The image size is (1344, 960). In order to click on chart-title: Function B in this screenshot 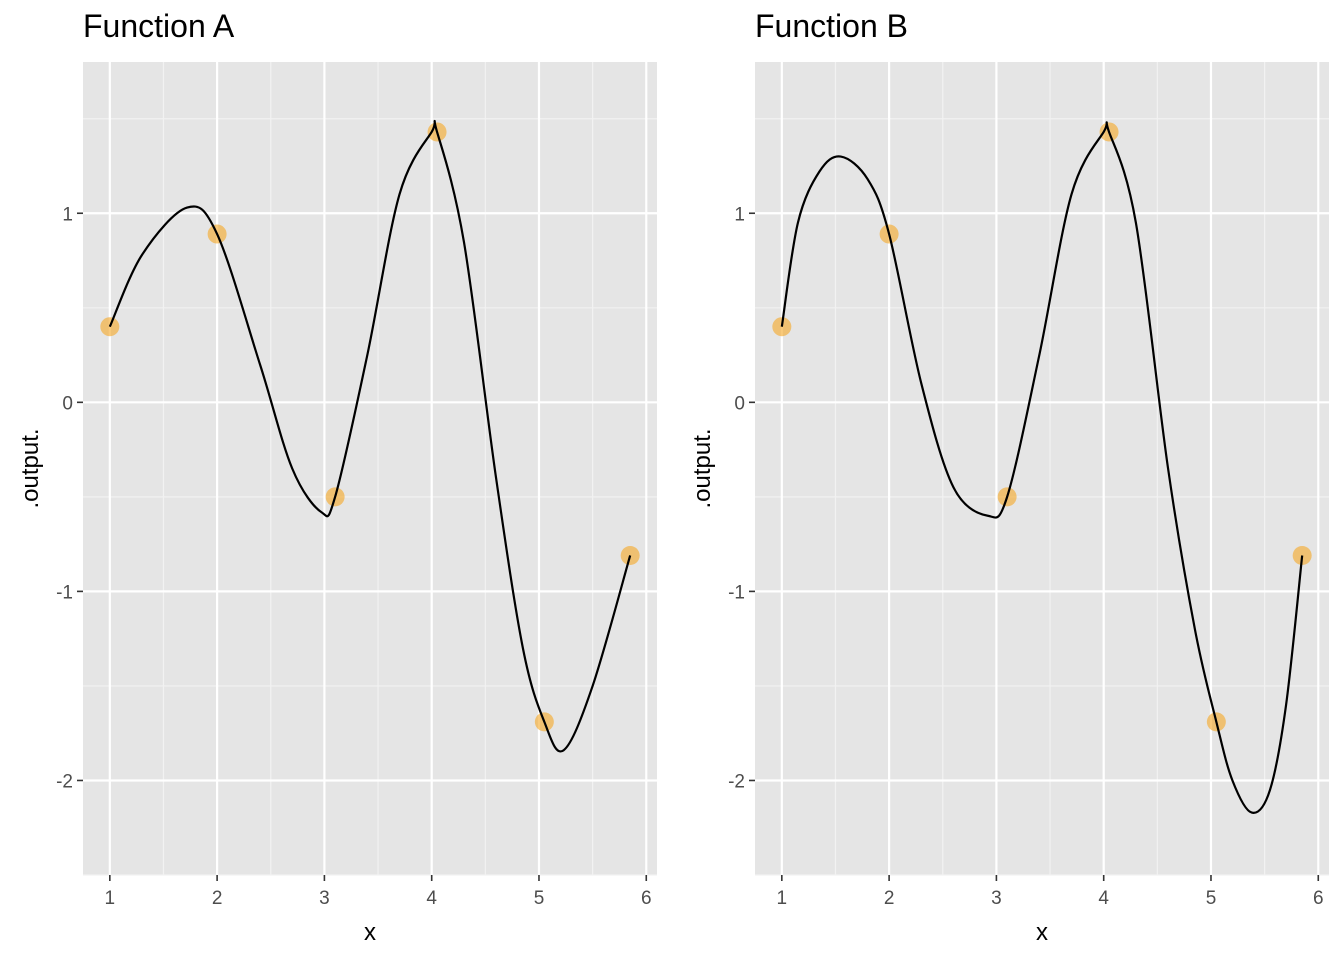, I will do `click(831, 26)`.